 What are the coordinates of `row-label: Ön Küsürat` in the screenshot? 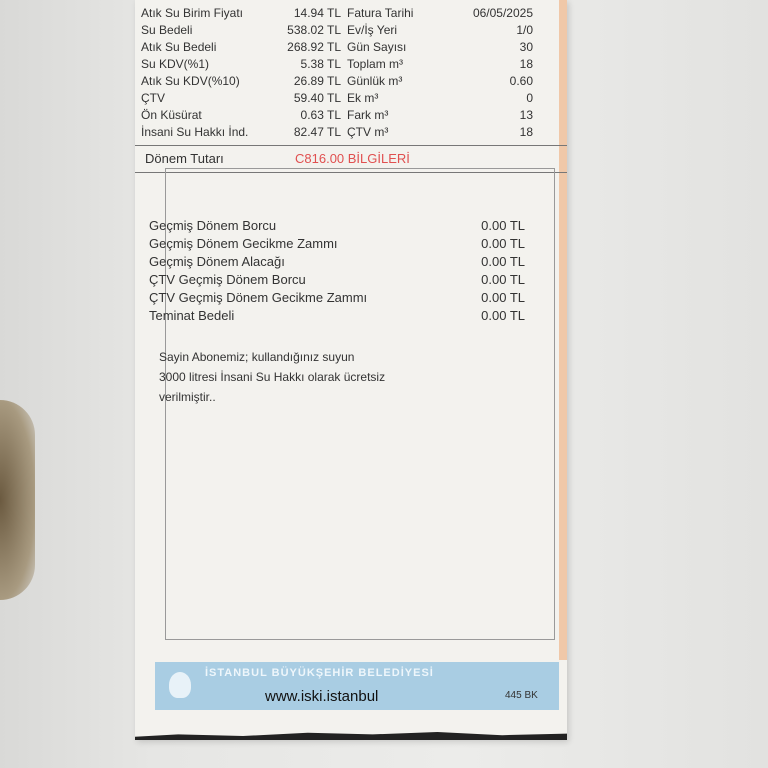 It's located at (171, 115).